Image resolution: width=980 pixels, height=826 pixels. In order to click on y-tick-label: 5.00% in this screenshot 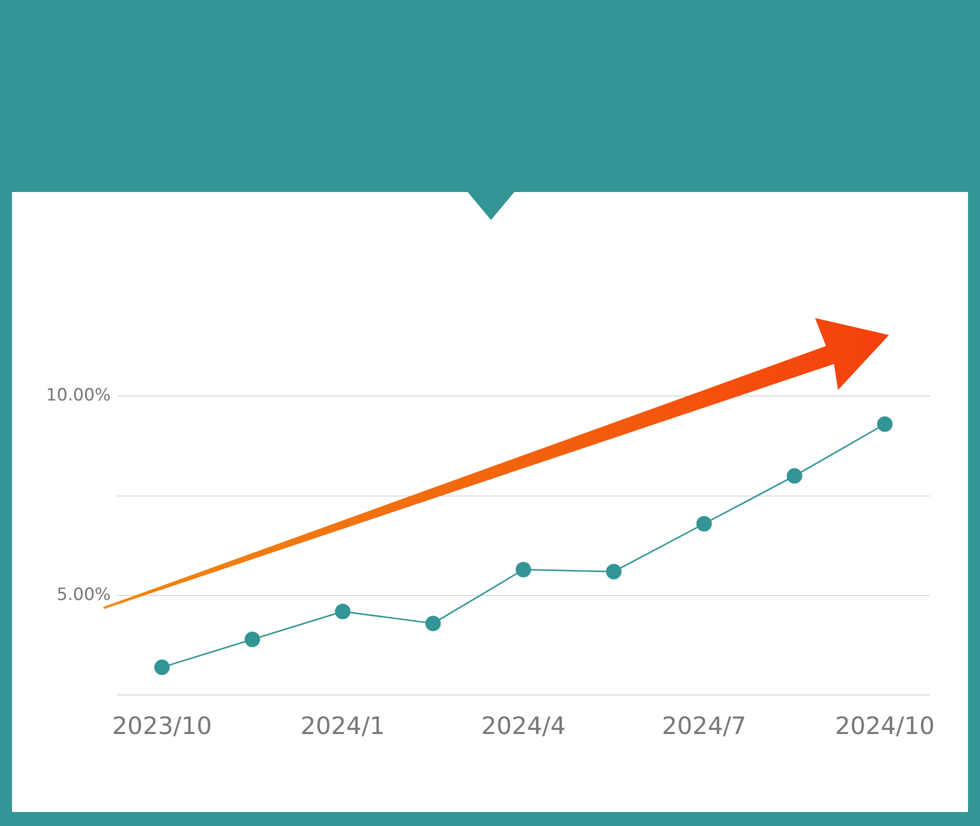, I will do `click(83, 594)`.